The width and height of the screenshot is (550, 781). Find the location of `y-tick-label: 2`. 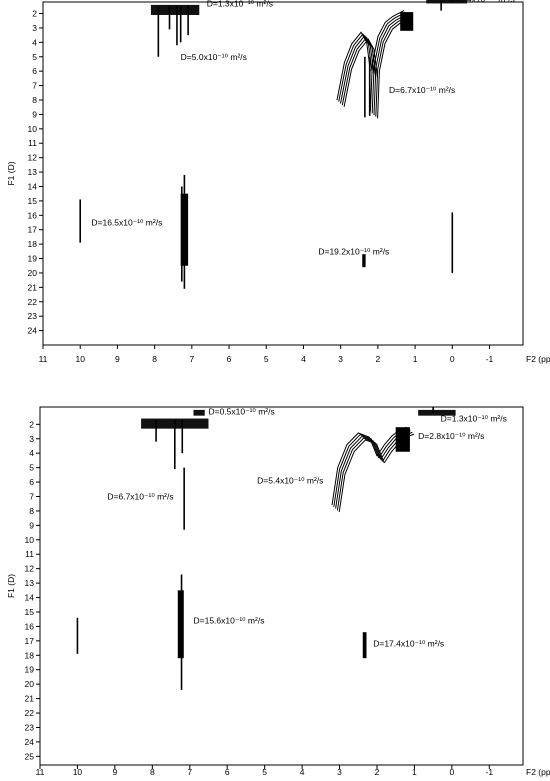

y-tick-label: 2 is located at coordinates (34, 14).